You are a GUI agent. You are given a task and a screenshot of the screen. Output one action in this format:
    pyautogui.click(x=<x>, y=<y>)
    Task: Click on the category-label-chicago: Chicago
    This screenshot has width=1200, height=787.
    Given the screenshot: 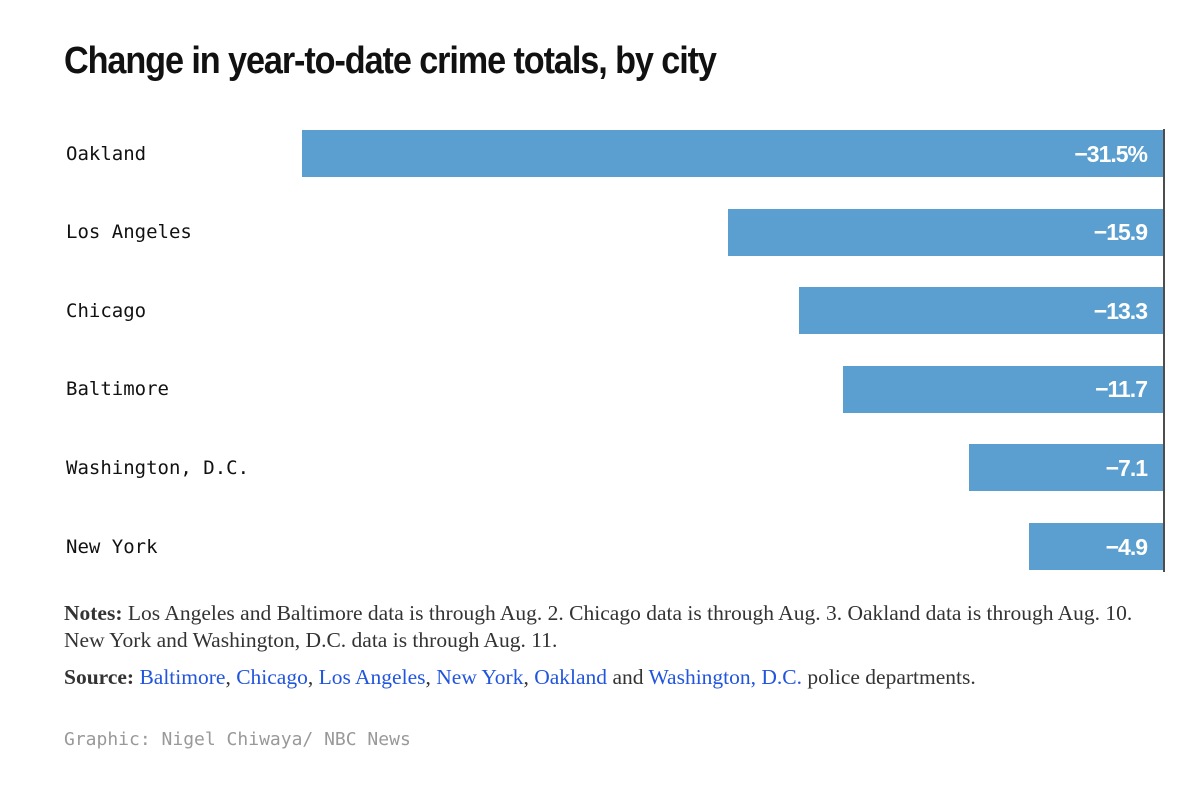 What is the action you would take?
    pyautogui.click(x=106, y=310)
    